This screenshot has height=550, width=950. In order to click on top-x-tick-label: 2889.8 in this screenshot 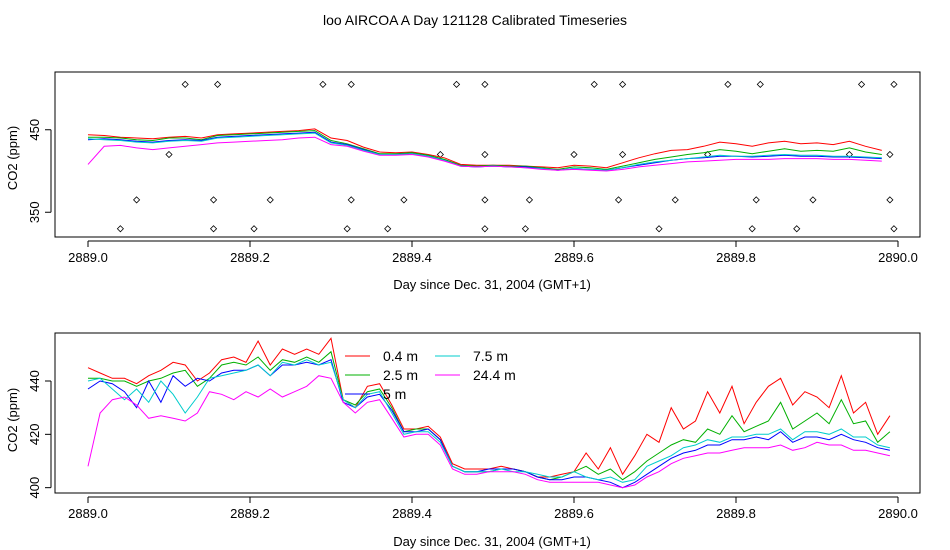, I will do `click(736, 257)`.